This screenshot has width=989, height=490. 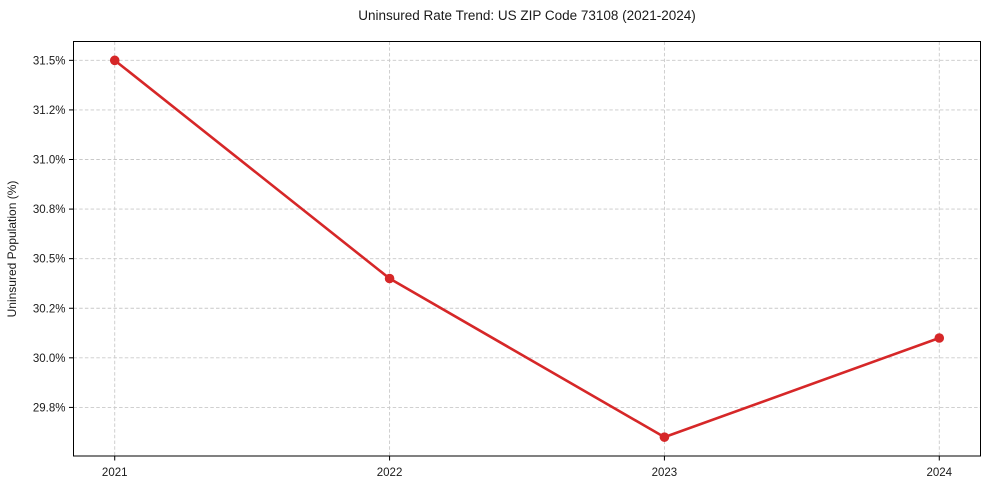 I want to click on y-tick-label: 31.0%, so click(x=49, y=161).